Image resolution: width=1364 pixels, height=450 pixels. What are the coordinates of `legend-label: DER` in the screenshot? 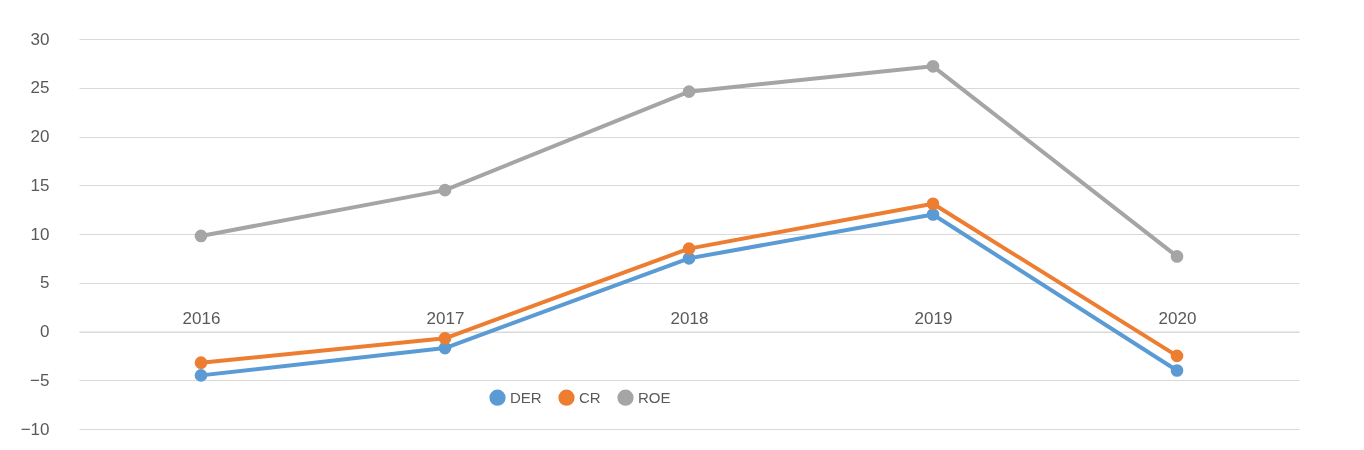 It's located at (526, 397).